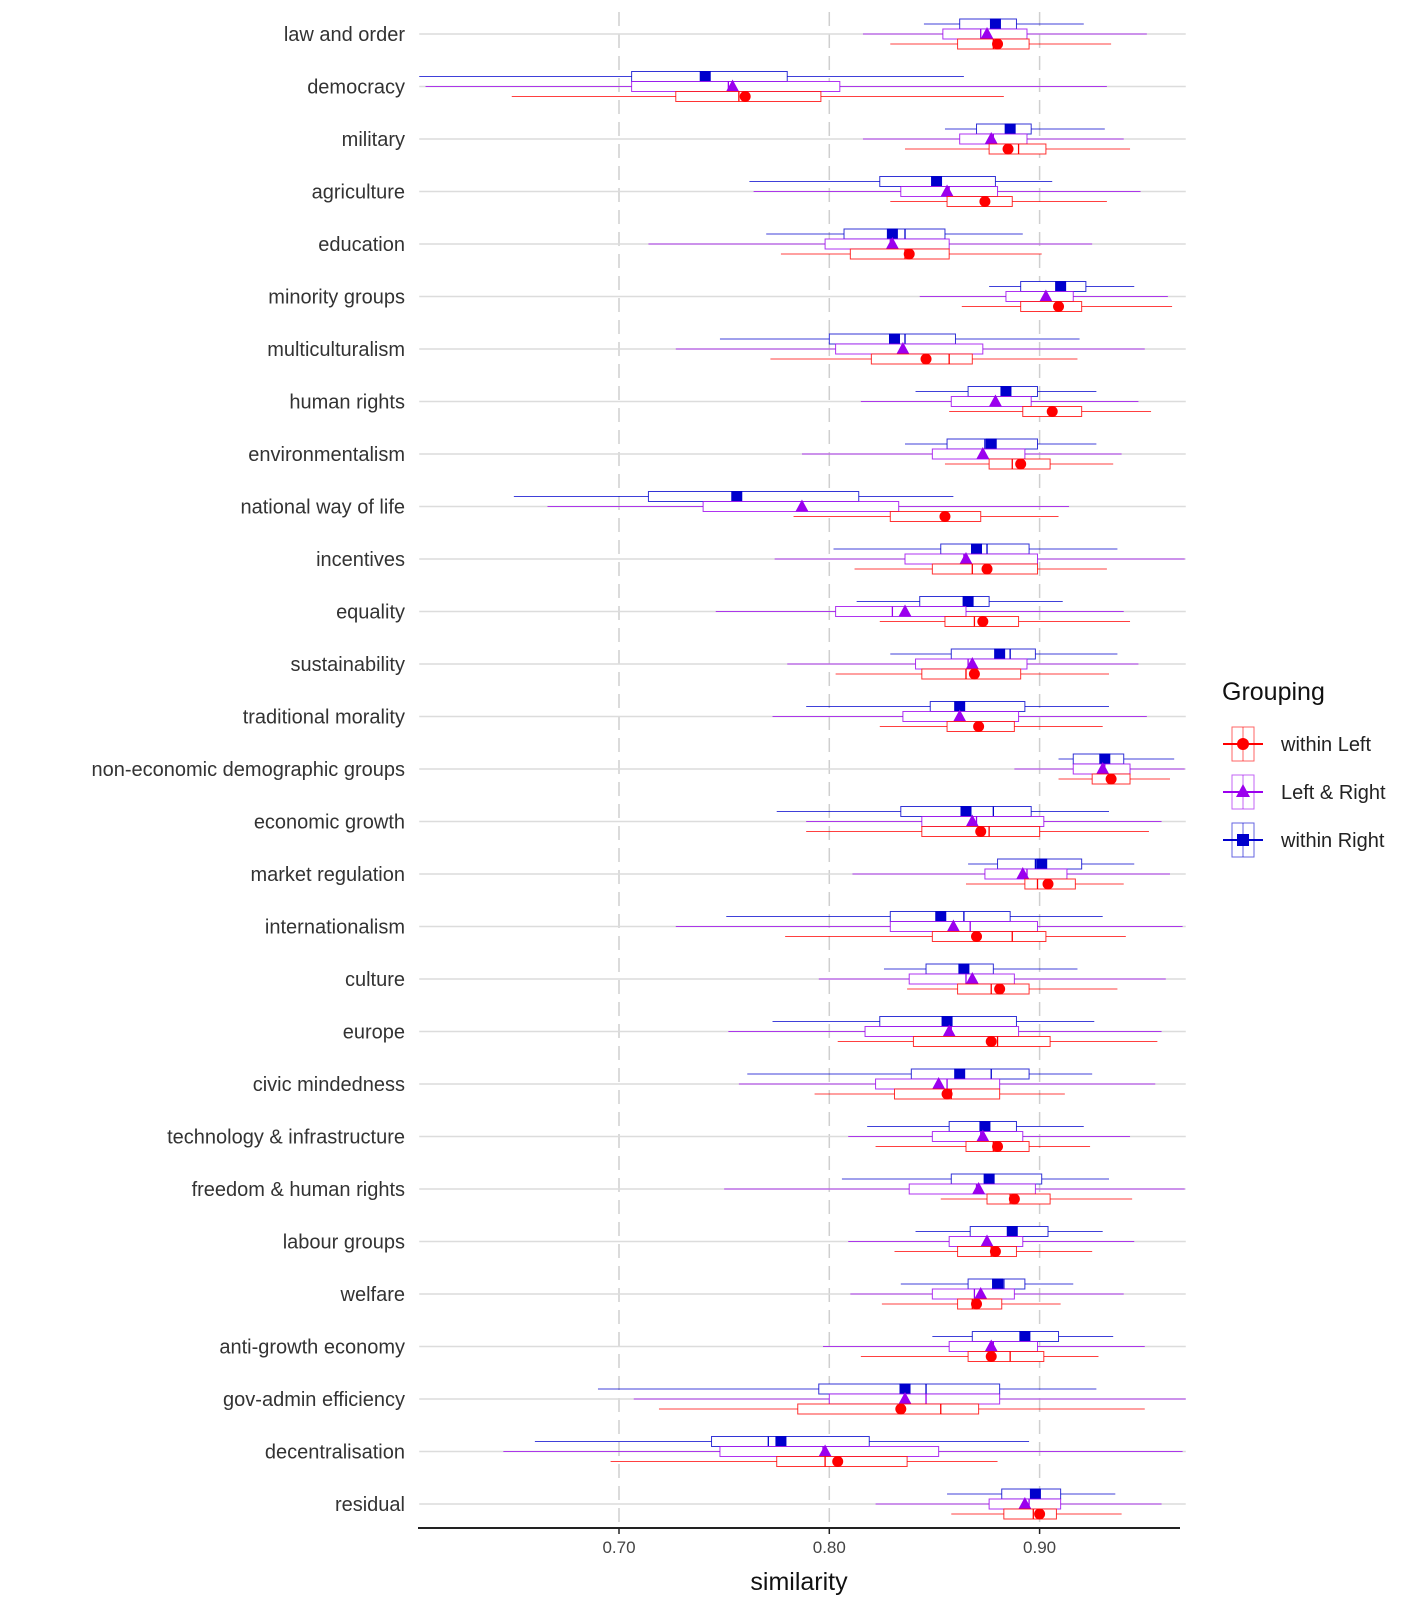  I want to click on category-label: multiculturalism, so click(336, 350).